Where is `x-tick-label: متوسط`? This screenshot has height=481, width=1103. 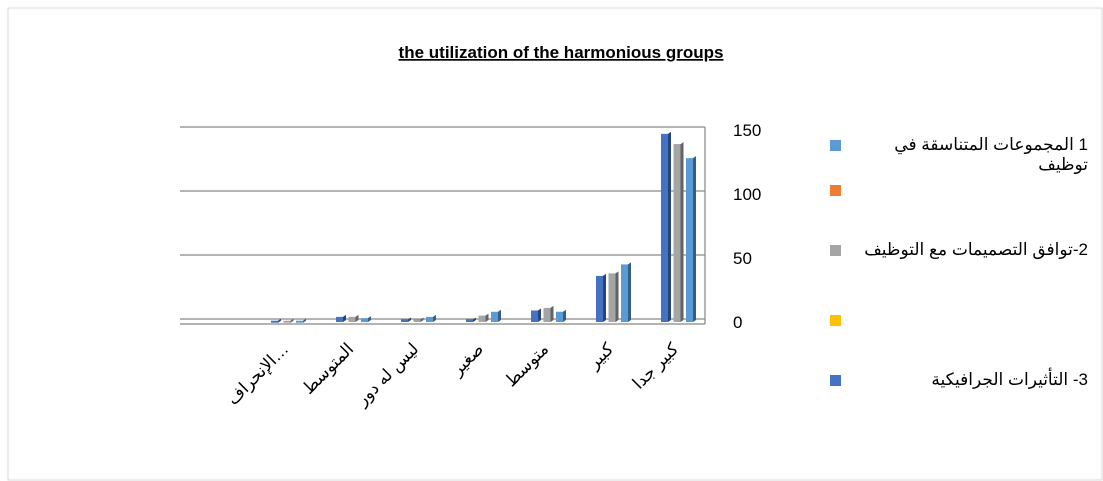 x-tick-label: متوسط is located at coordinates (526, 364).